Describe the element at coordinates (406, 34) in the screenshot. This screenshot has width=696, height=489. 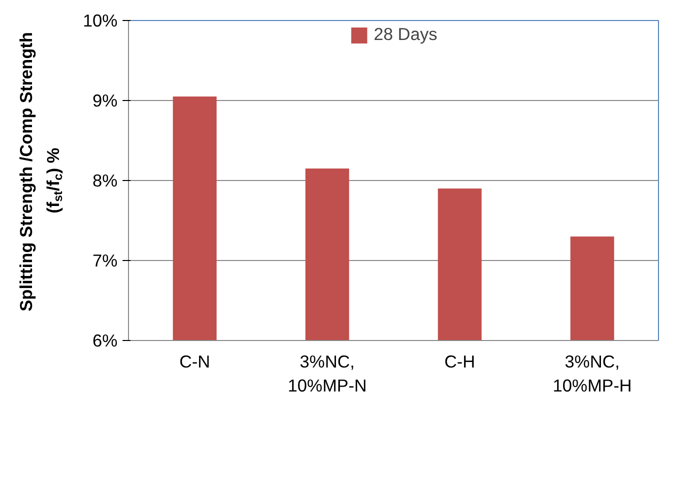
I see `legend-label: 28 Days` at that location.